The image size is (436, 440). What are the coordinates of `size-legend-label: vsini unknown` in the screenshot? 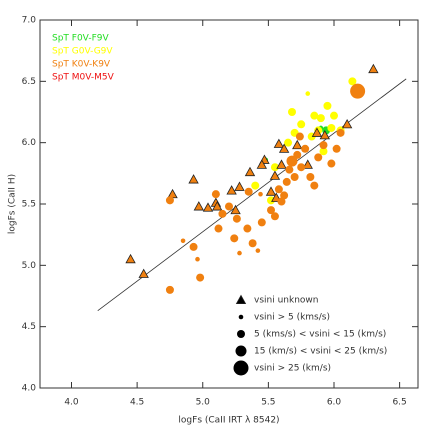 It's located at (286, 301).